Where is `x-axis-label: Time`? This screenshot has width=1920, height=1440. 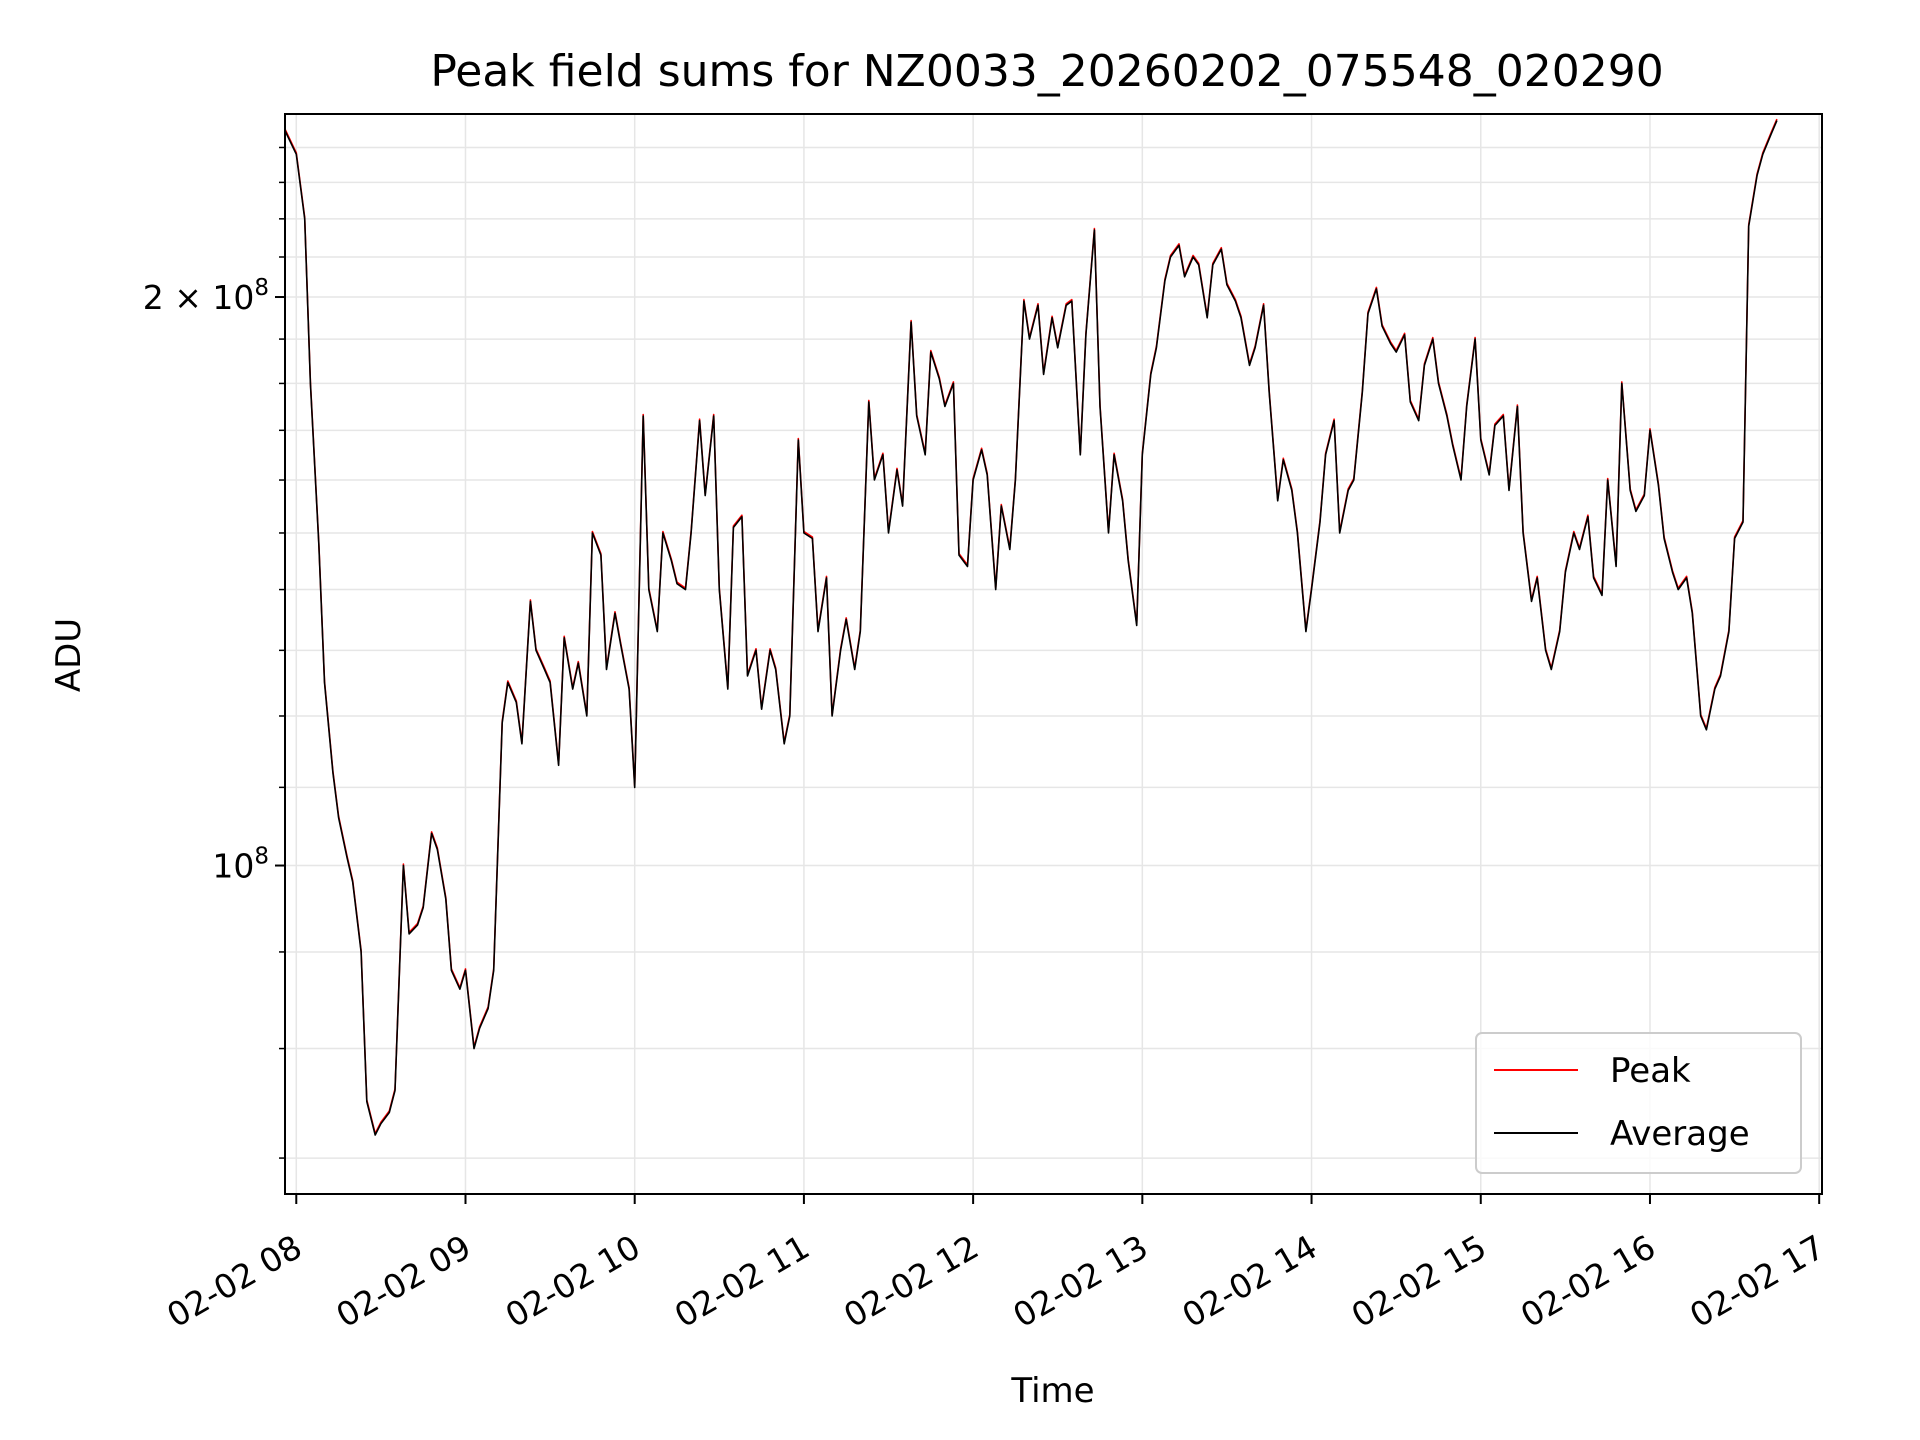 x-axis-label: Time is located at coordinates (1052, 1391).